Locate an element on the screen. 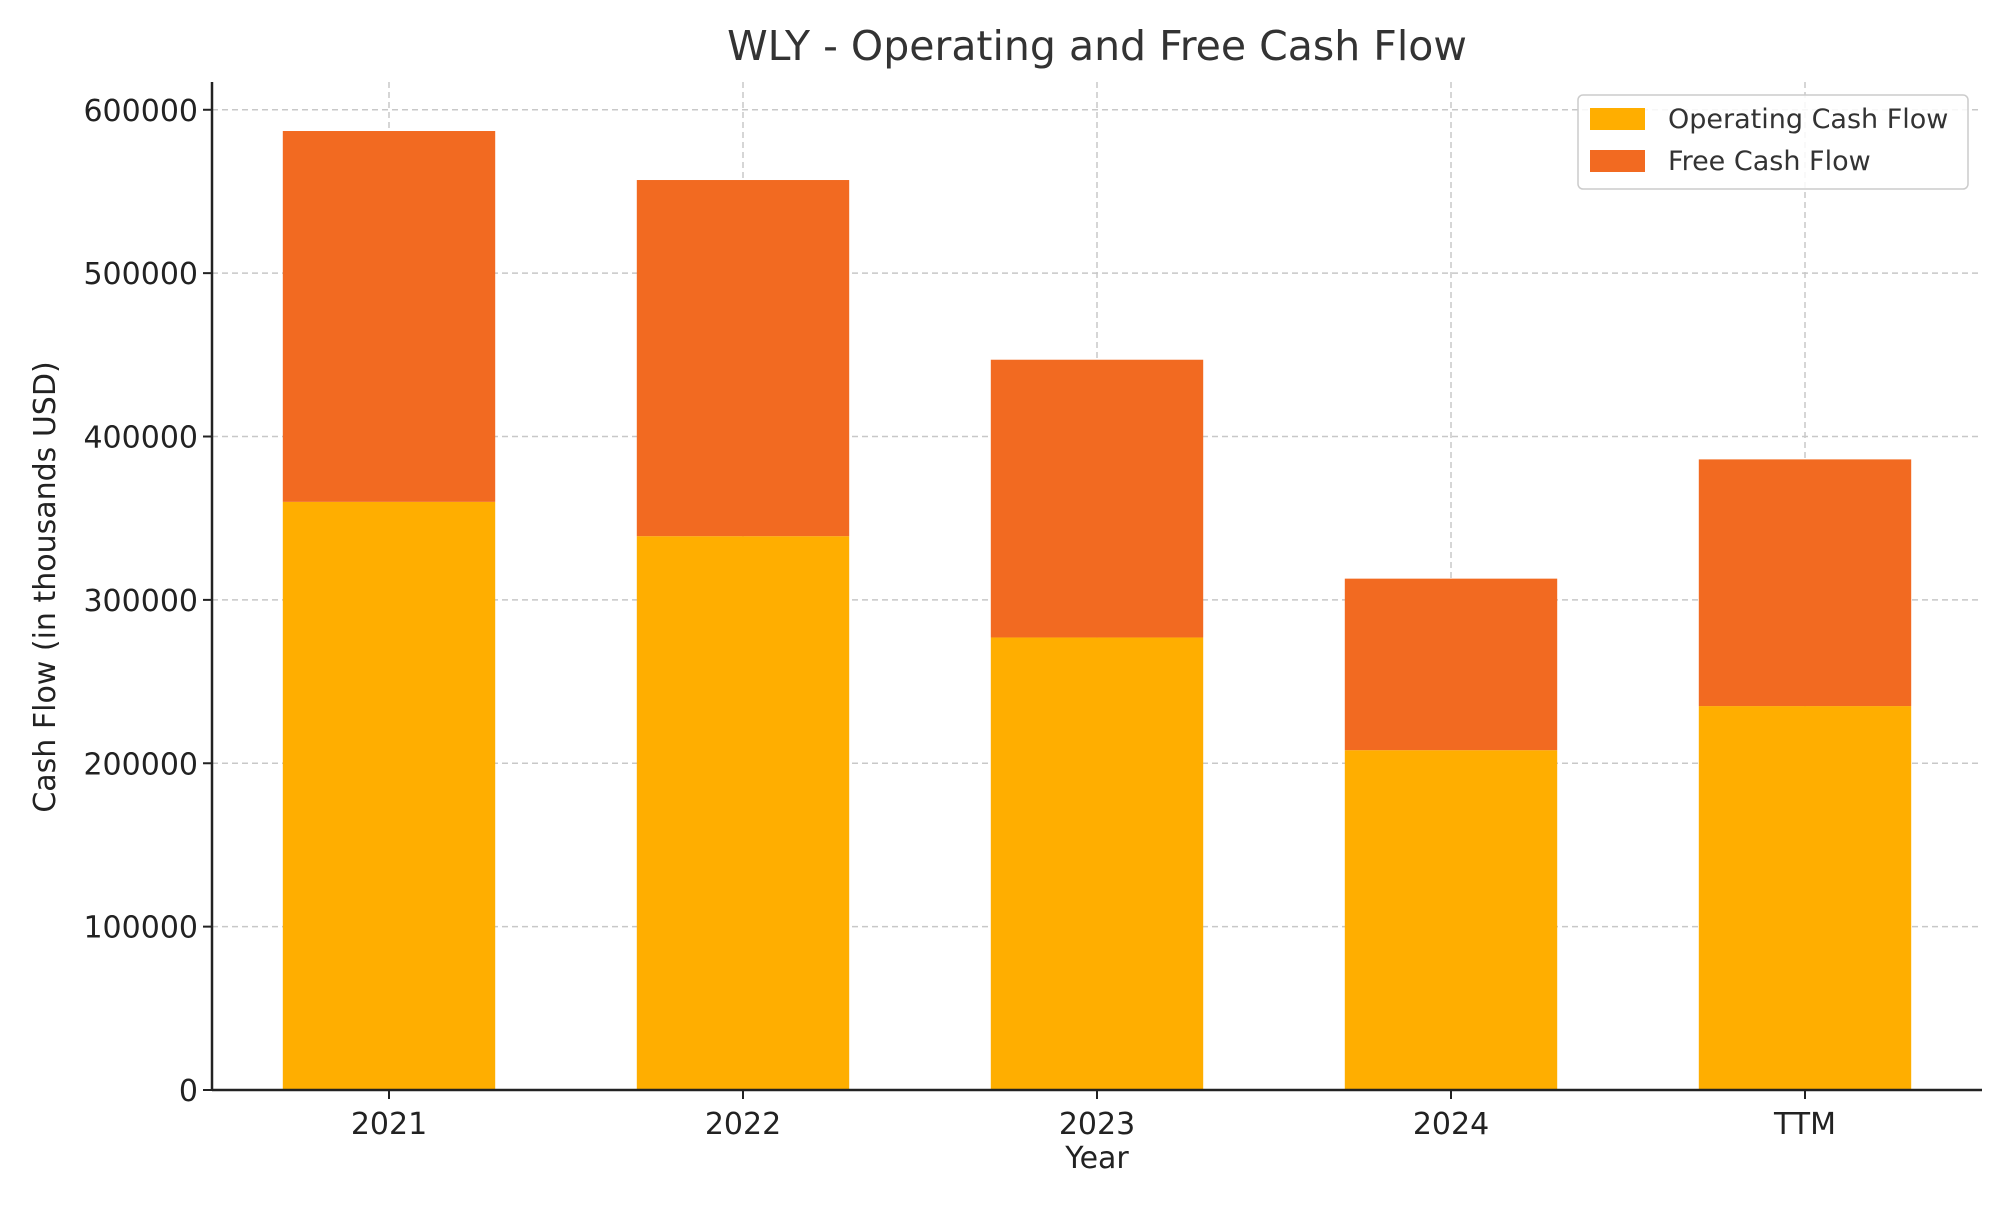  y-tick-label: 500000 is located at coordinates (140, 274).